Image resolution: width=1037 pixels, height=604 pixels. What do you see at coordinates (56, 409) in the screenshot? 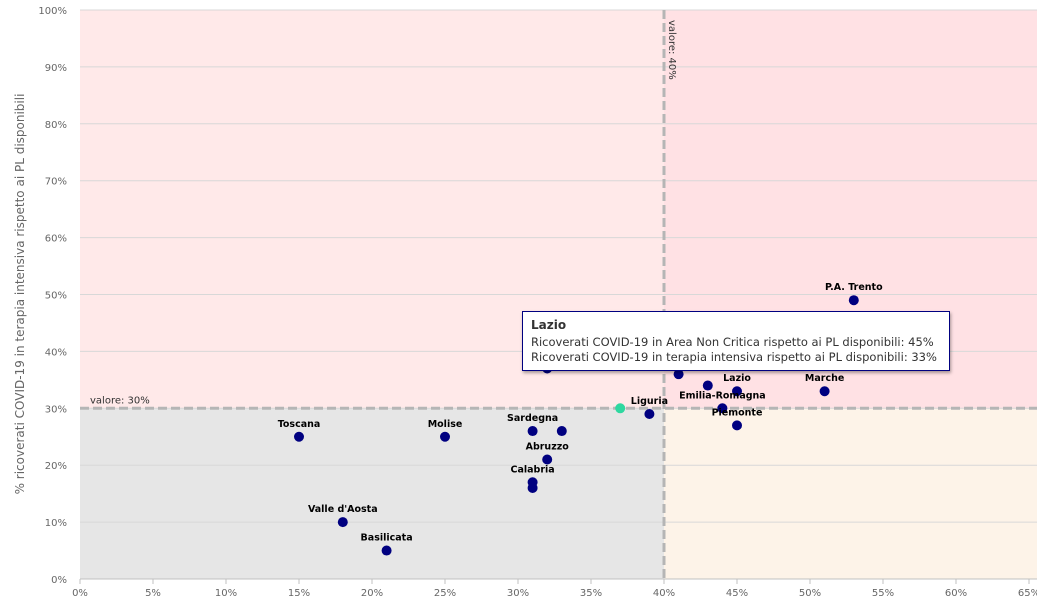
I see `y-tick-label: 30%` at bounding box center [56, 409].